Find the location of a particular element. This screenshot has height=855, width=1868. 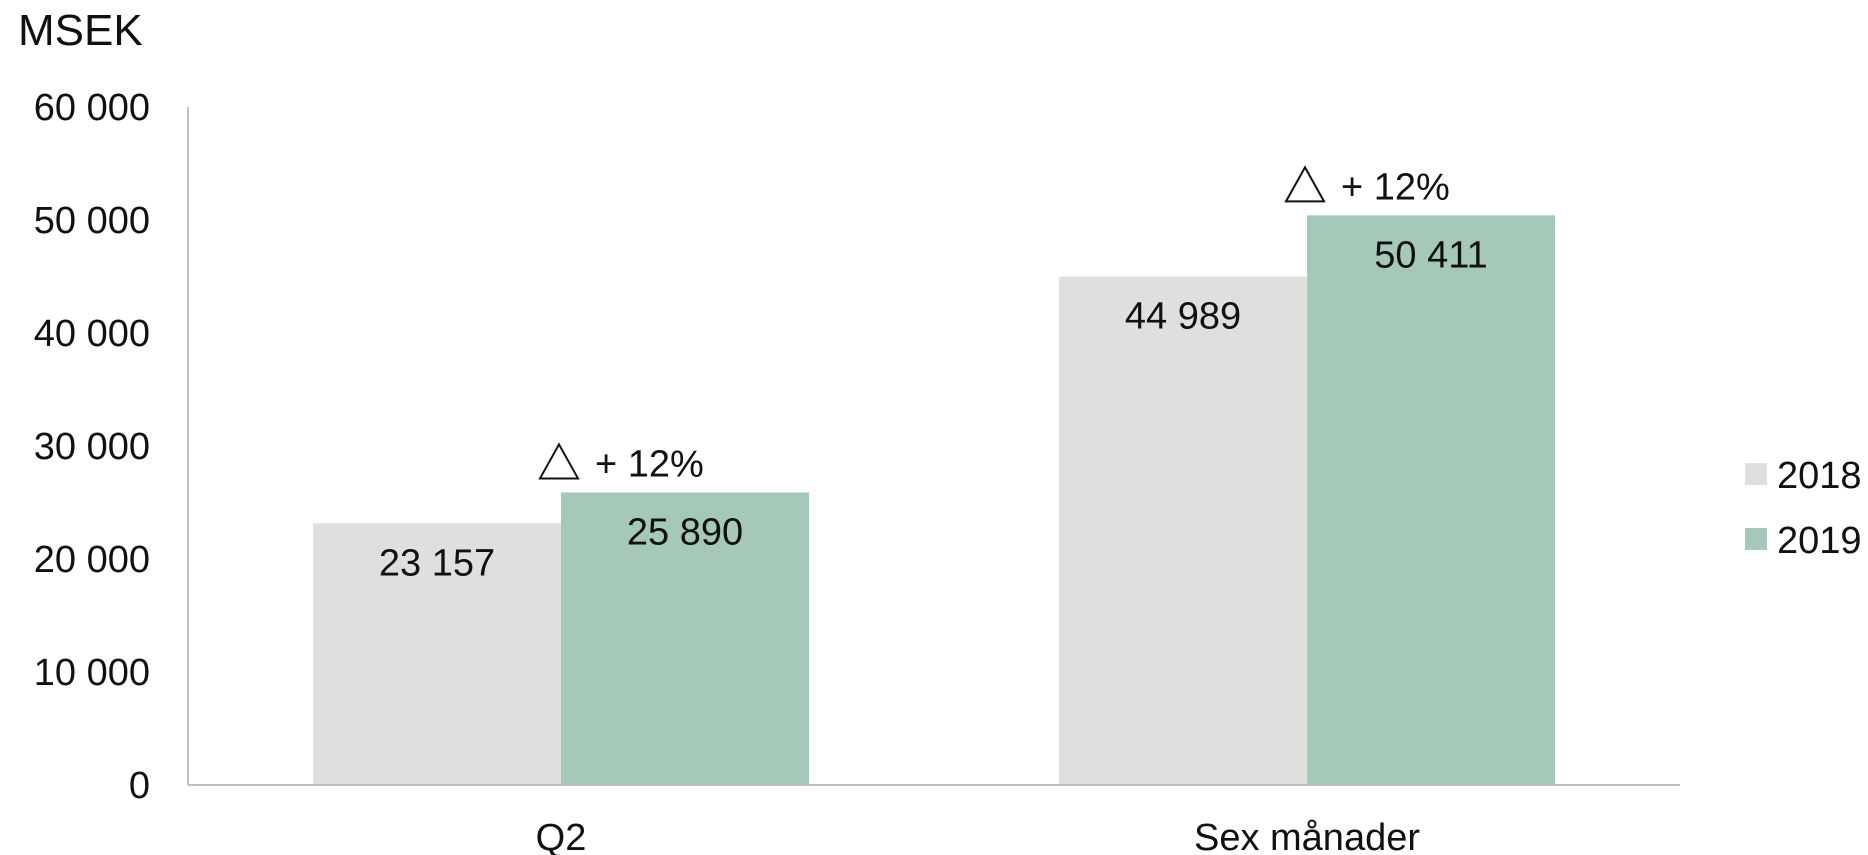

y-tick-label: 30 000 is located at coordinates (92, 447).